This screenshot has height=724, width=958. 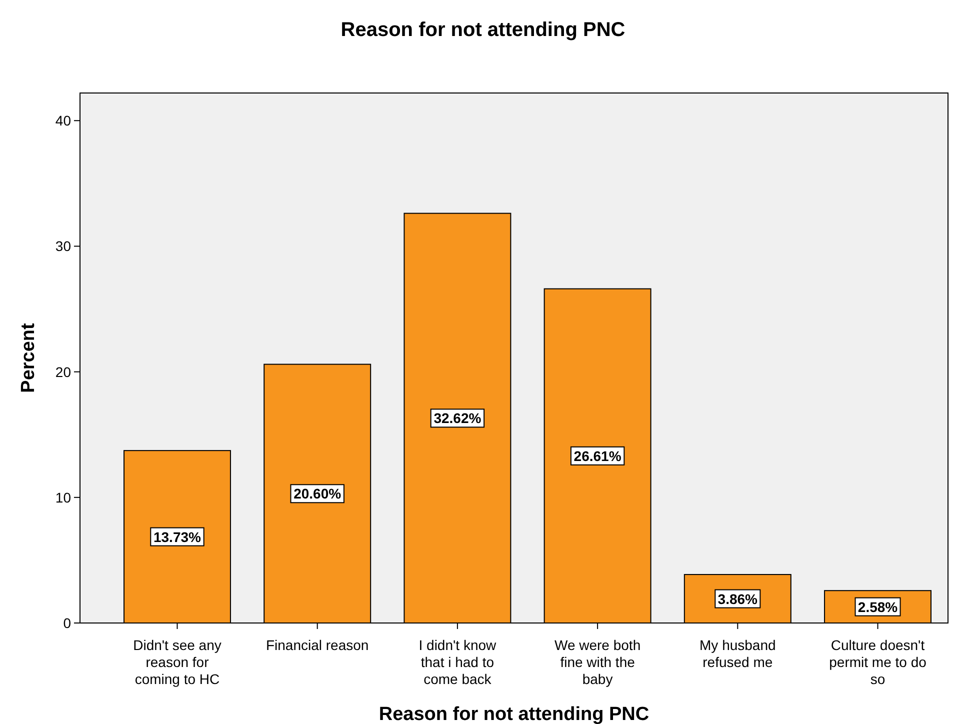 What do you see at coordinates (317, 645) in the screenshot?
I see `x-tick-label: Financial reason` at bounding box center [317, 645].